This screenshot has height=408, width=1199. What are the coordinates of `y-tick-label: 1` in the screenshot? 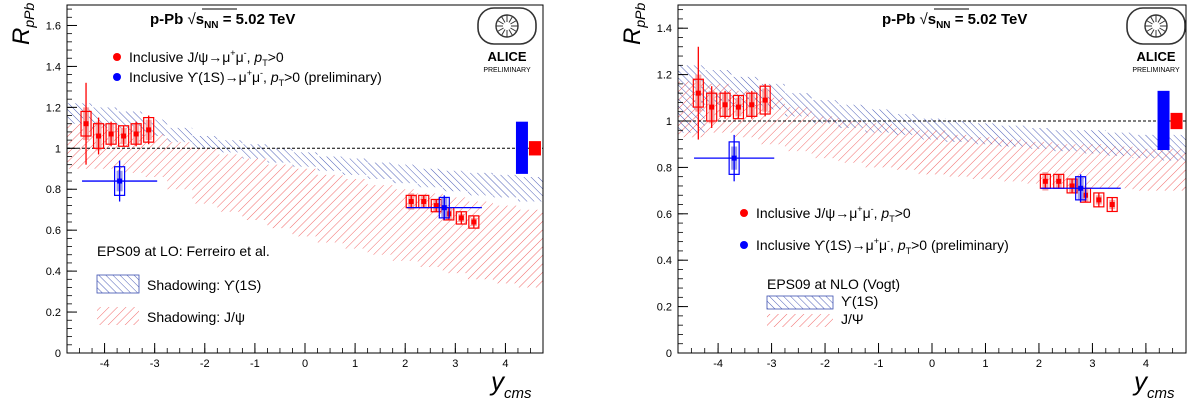 It's located at (58, 149).